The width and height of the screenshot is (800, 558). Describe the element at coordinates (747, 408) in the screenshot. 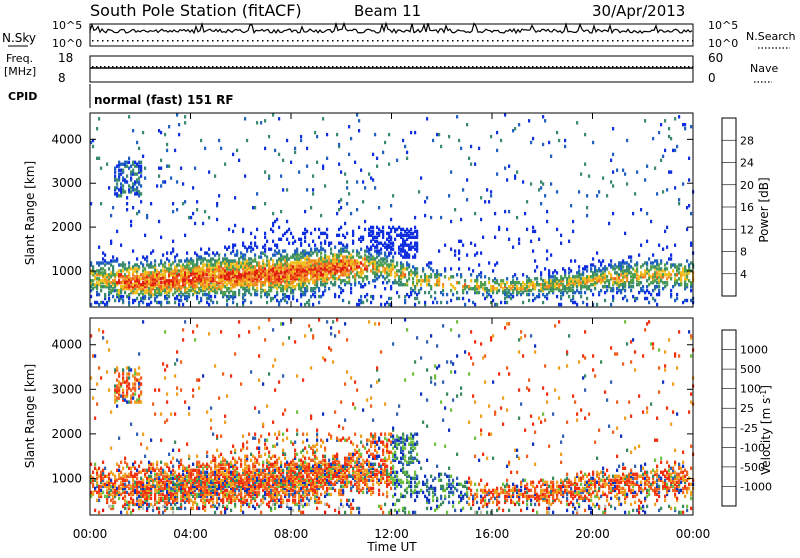

I see `velocity-colorbar-tick: 25` at that location.